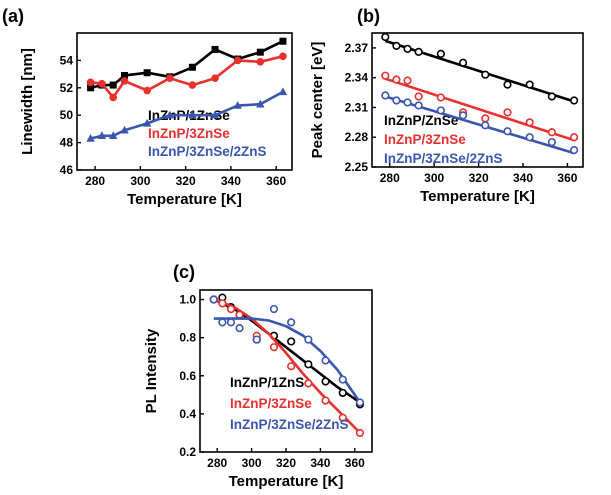 The height and width of the screenshot is (495, 611). I want to click on y-tick-label: 48, so click(67, 143).